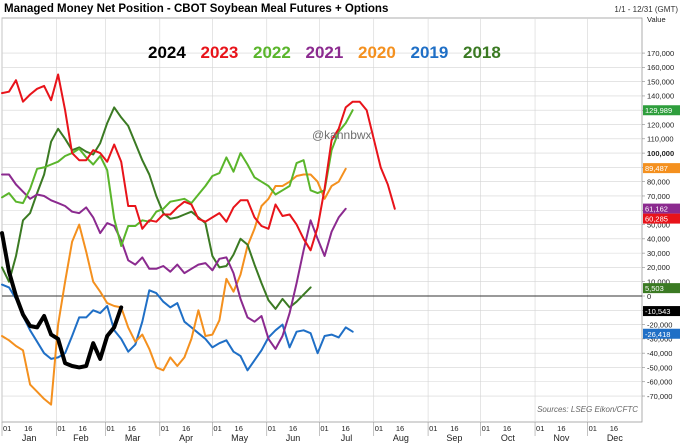 The height and width of the screenshot is (444, 680). Describe the element at coordinates (508, 438) in the screenshot. I see `x-month-label: Oct` at that location.